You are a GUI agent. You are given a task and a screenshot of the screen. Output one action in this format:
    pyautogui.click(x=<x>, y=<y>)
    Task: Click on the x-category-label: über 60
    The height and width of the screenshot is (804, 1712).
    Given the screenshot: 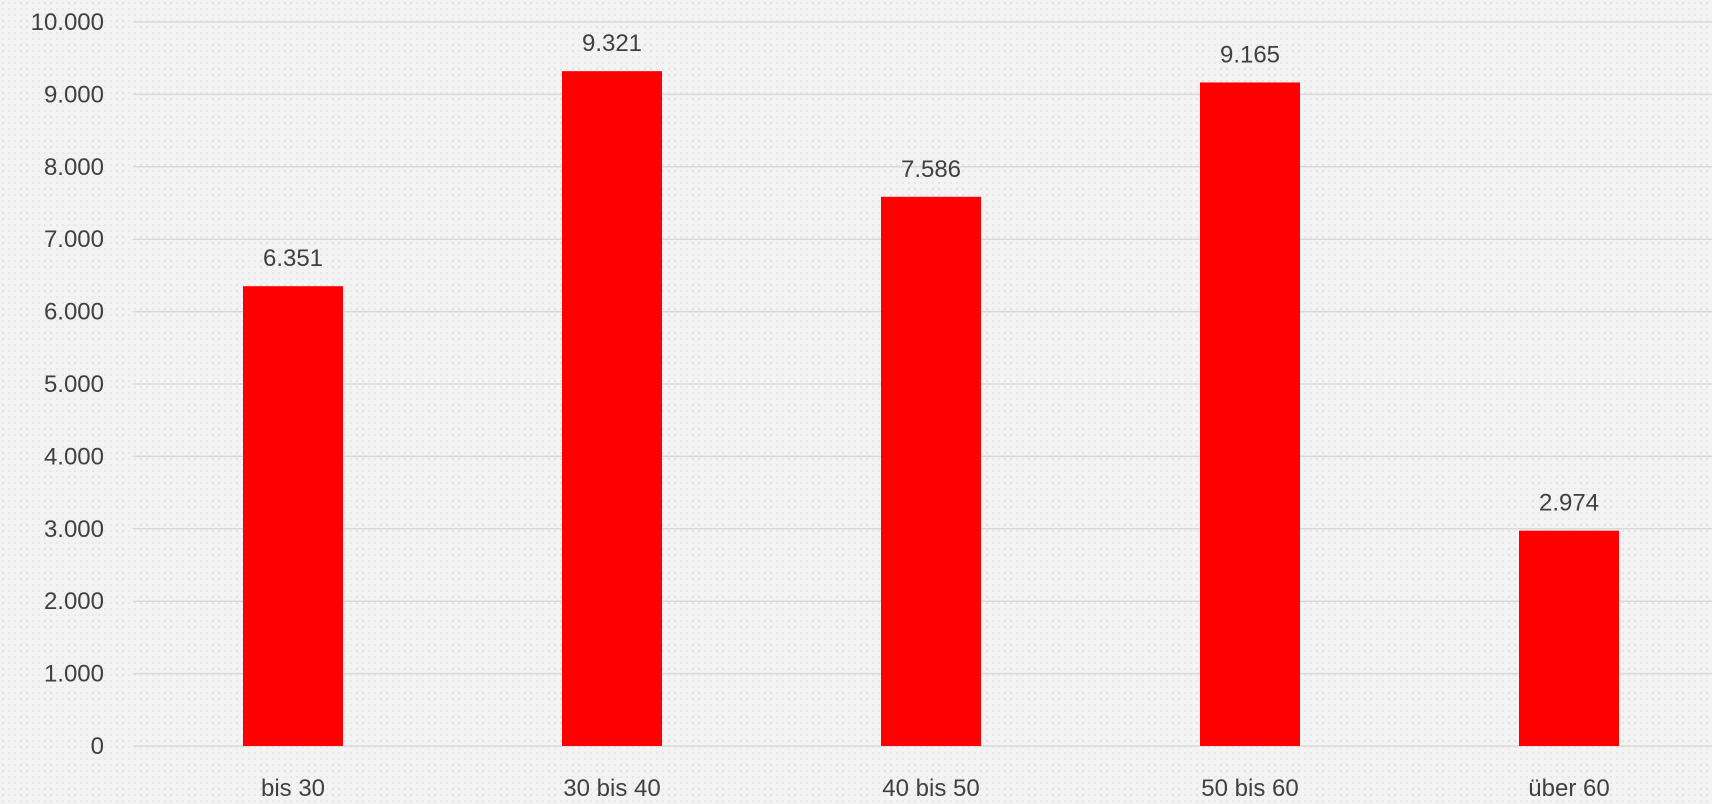 What is the action you would take?
    pyautogui.click(x=1568, y=788)
    